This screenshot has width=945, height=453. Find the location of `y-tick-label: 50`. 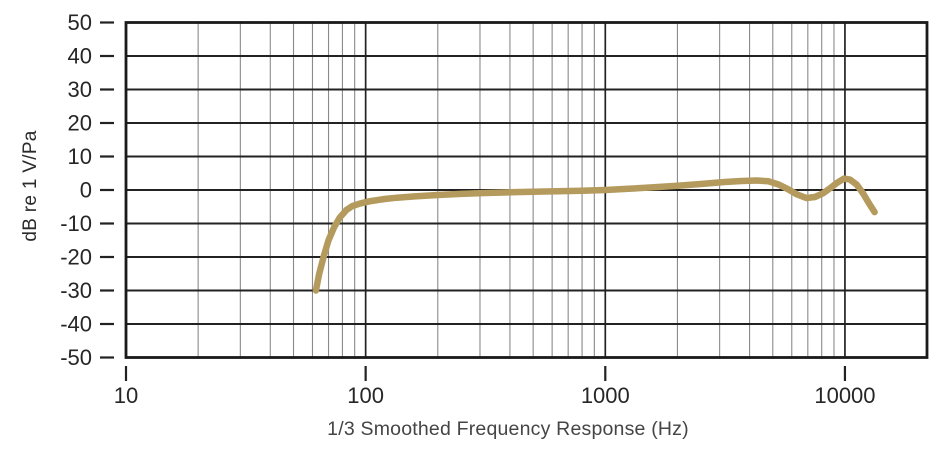

y-tick-label: 50 is located at coordinates (80, 22).